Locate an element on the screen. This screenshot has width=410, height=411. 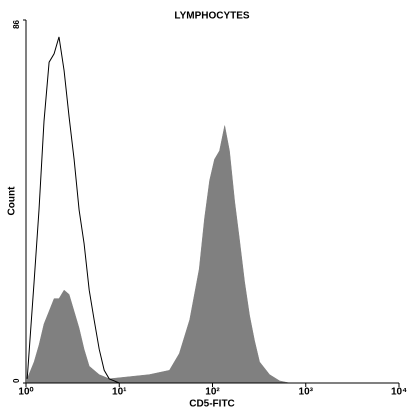
x-tick-label: 10⁰ is located at coordinates (25, 392).